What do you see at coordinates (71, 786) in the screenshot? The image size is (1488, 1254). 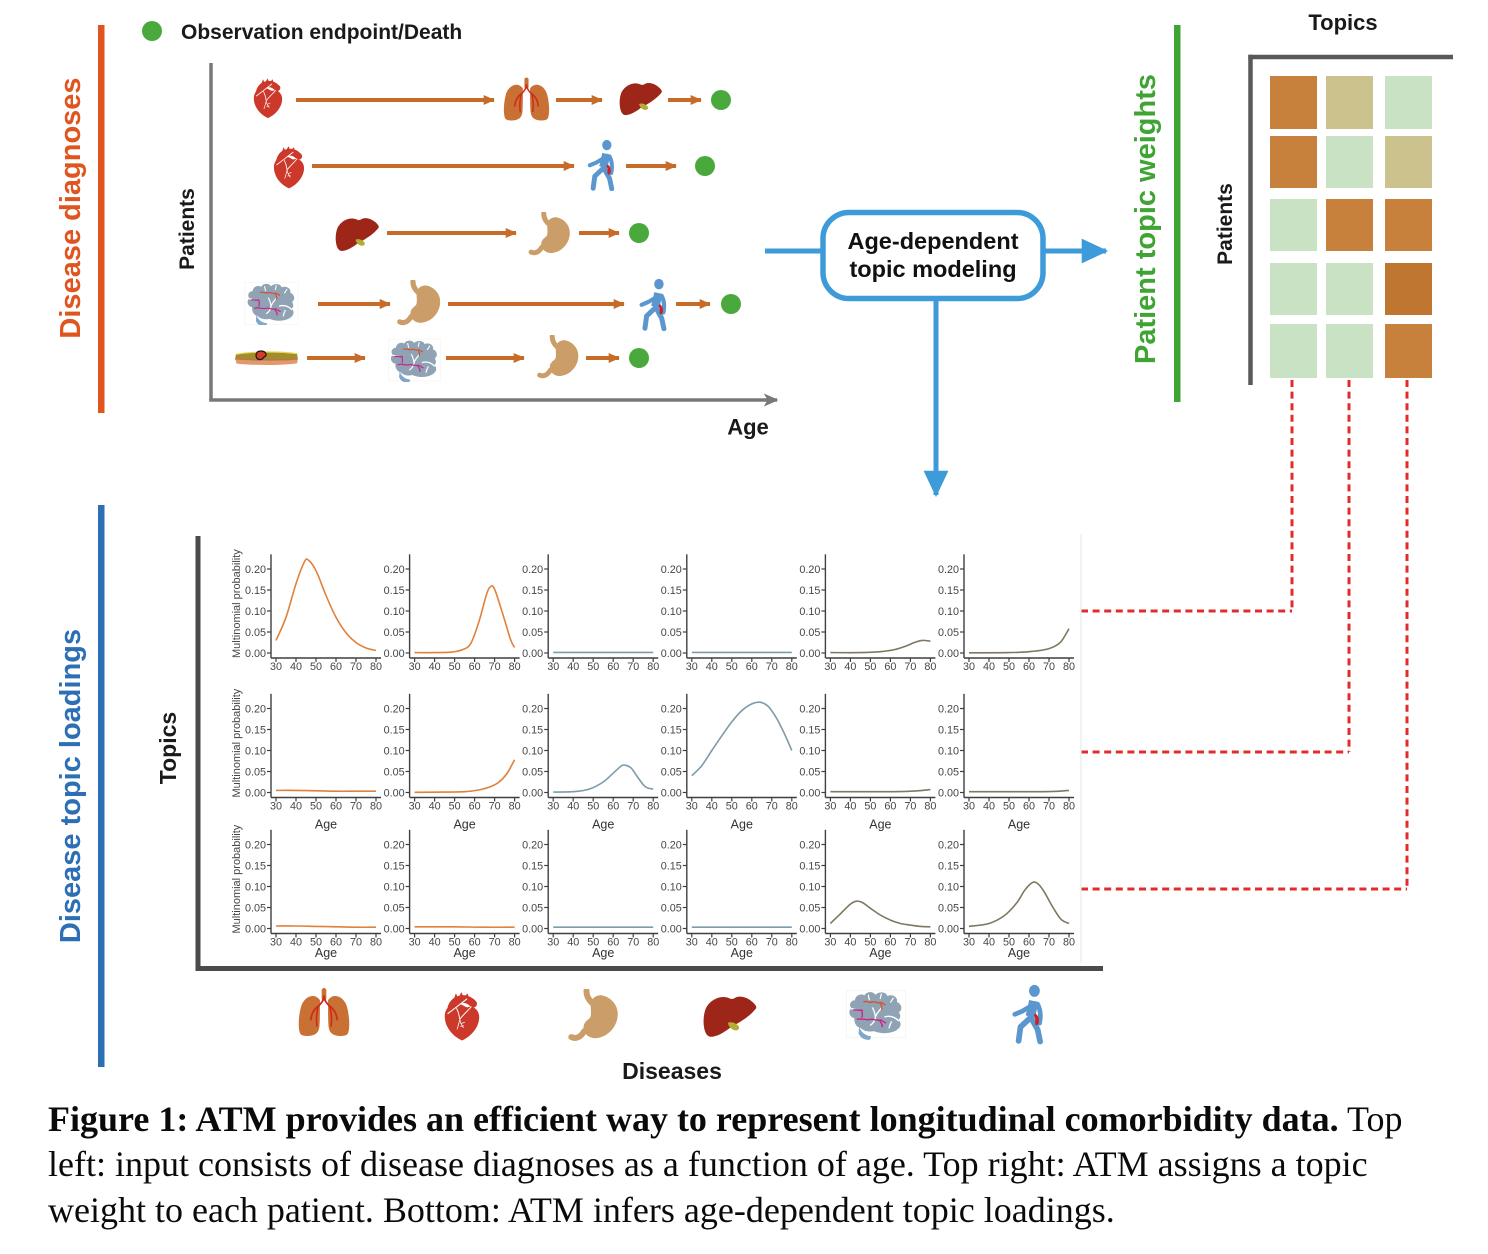 I see `svg-text: Disease topic loadings` at bounding box center [71, 786].